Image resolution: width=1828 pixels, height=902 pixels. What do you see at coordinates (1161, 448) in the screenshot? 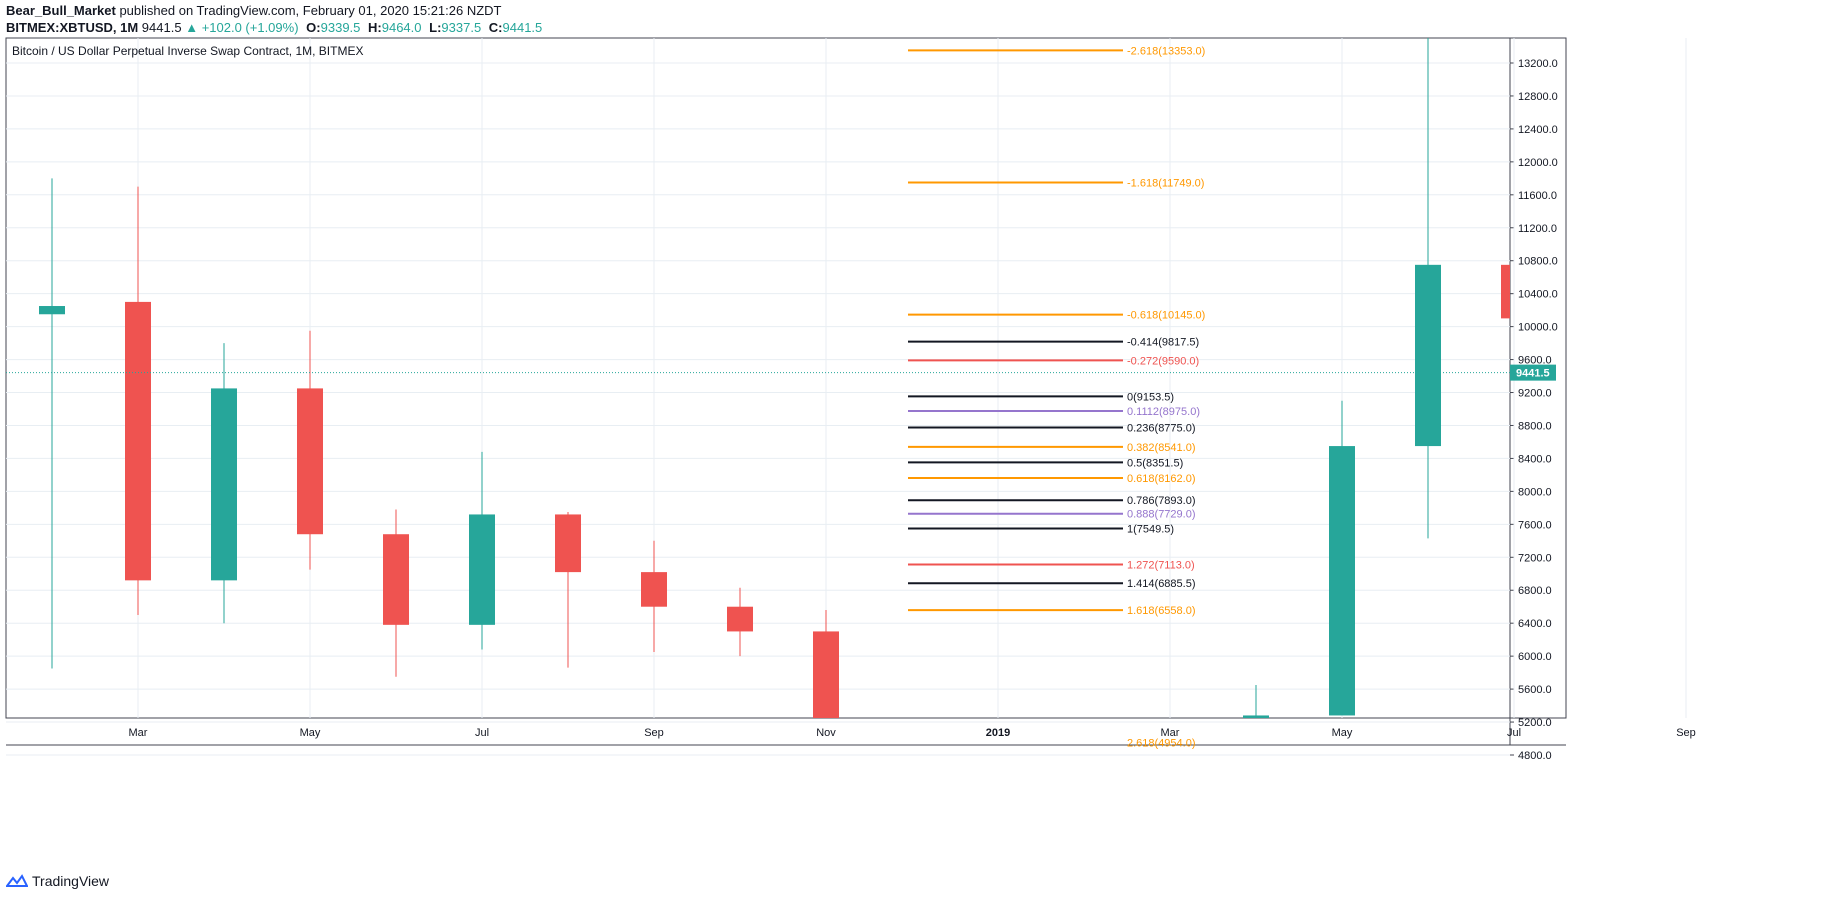
I see `fib-level-label: 0.382(8541.0)` at bounding box center [1161, 448].